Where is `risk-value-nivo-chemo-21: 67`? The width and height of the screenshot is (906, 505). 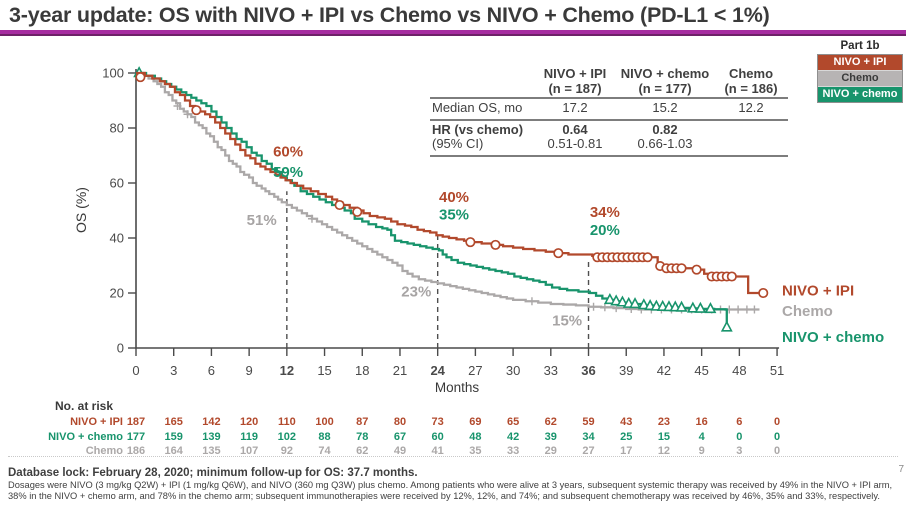
risk-value-nivo-chemo-21: 67 is located at coordinates (400, 437).